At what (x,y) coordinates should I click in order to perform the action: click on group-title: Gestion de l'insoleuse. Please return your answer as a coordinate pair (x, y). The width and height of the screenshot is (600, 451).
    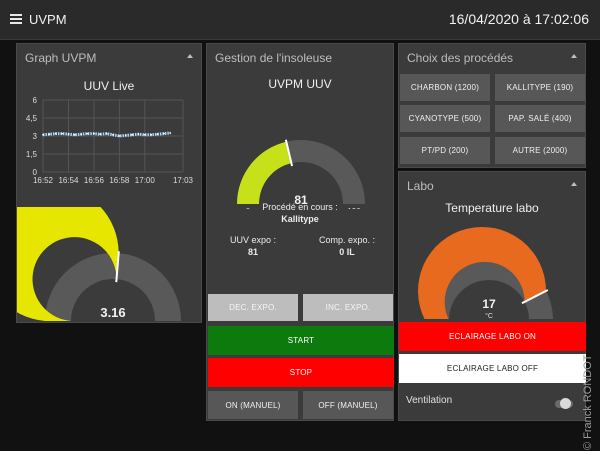
    Looking at the image, I should click on (274, 58).